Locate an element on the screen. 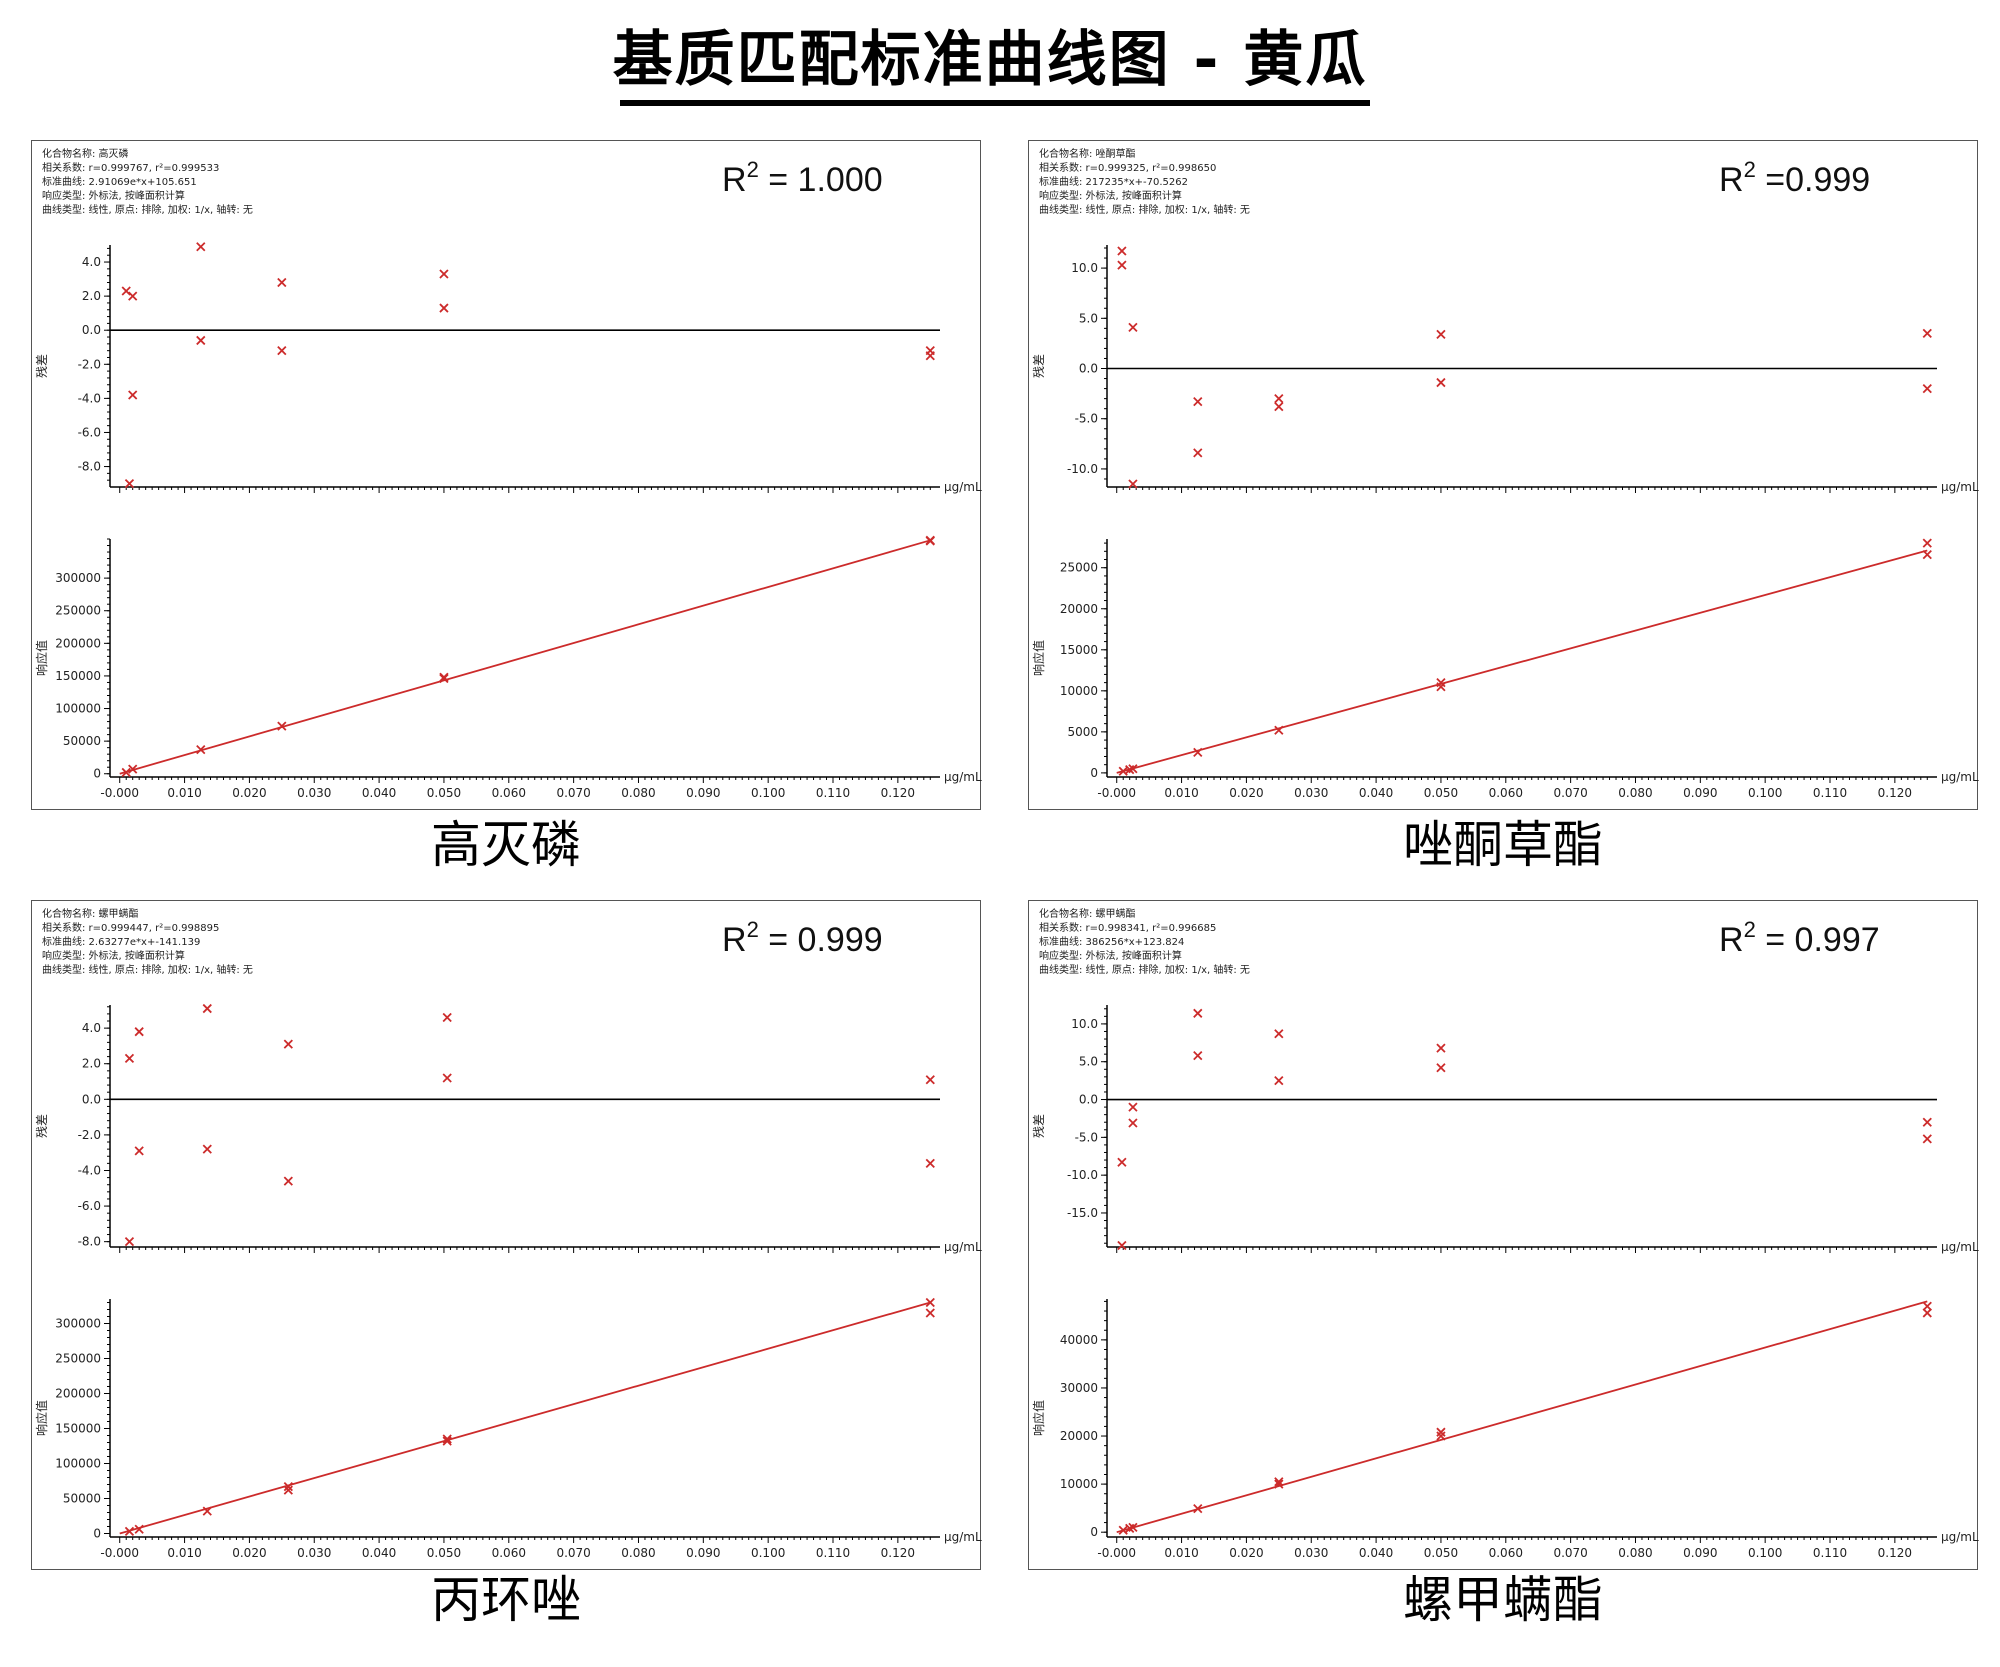 The width and height of the screenshot is (2000, 1667). info-line: 标准曲线: 386256*x+123.824 is located at coordinates (1111, 941).